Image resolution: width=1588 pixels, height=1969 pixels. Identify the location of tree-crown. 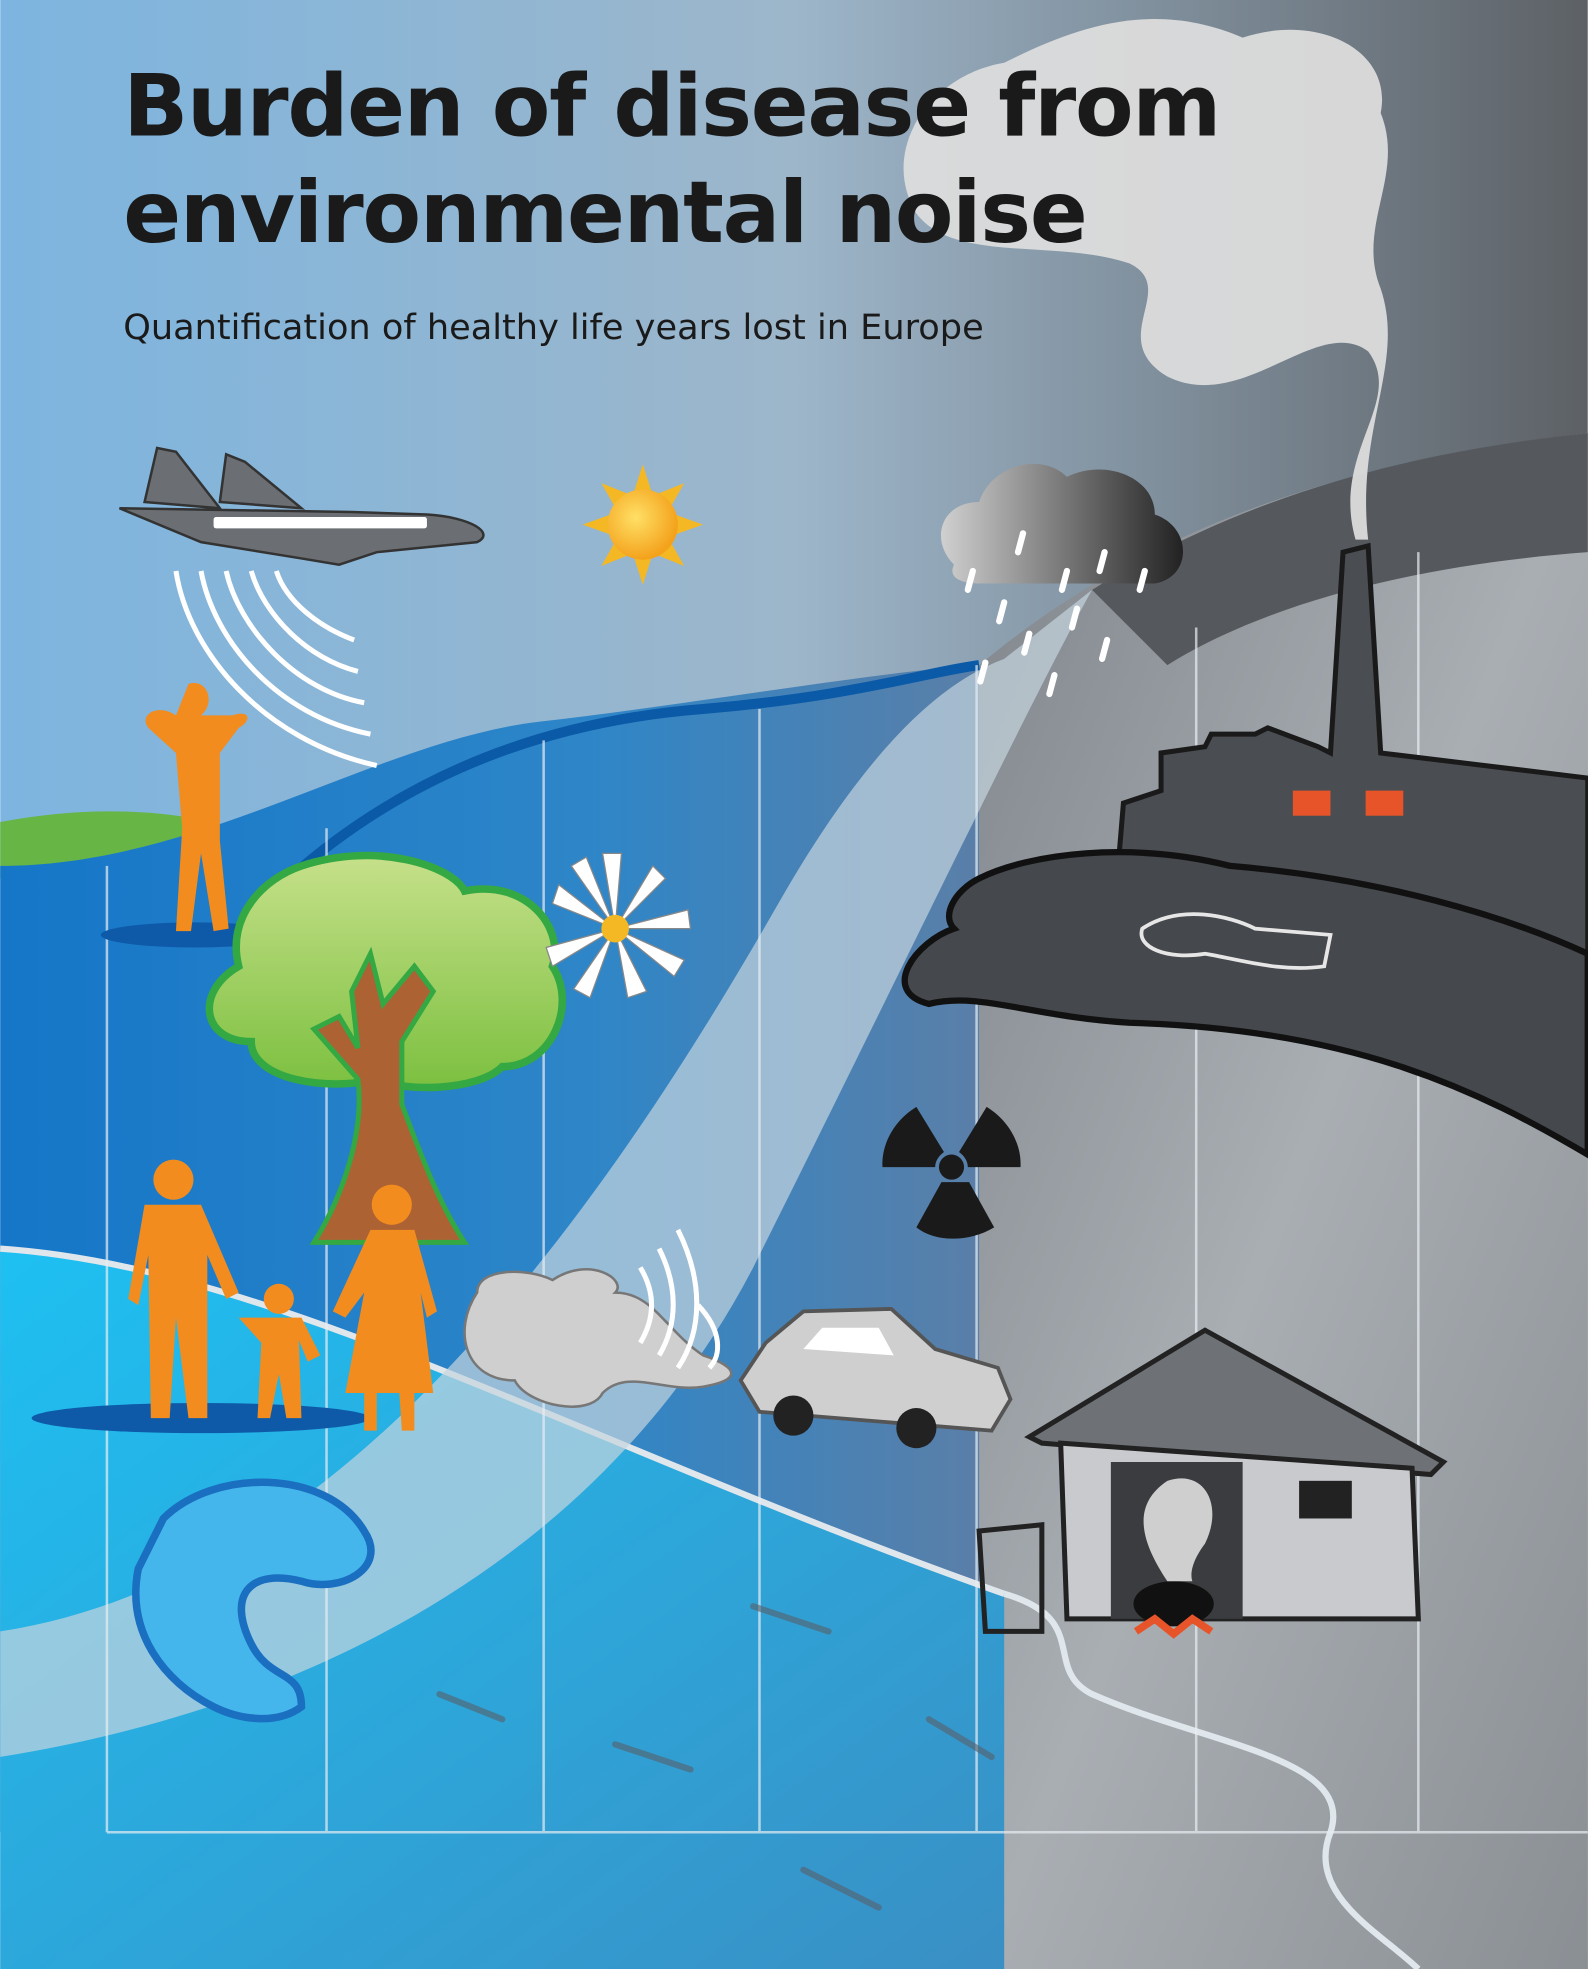
(385, 971).